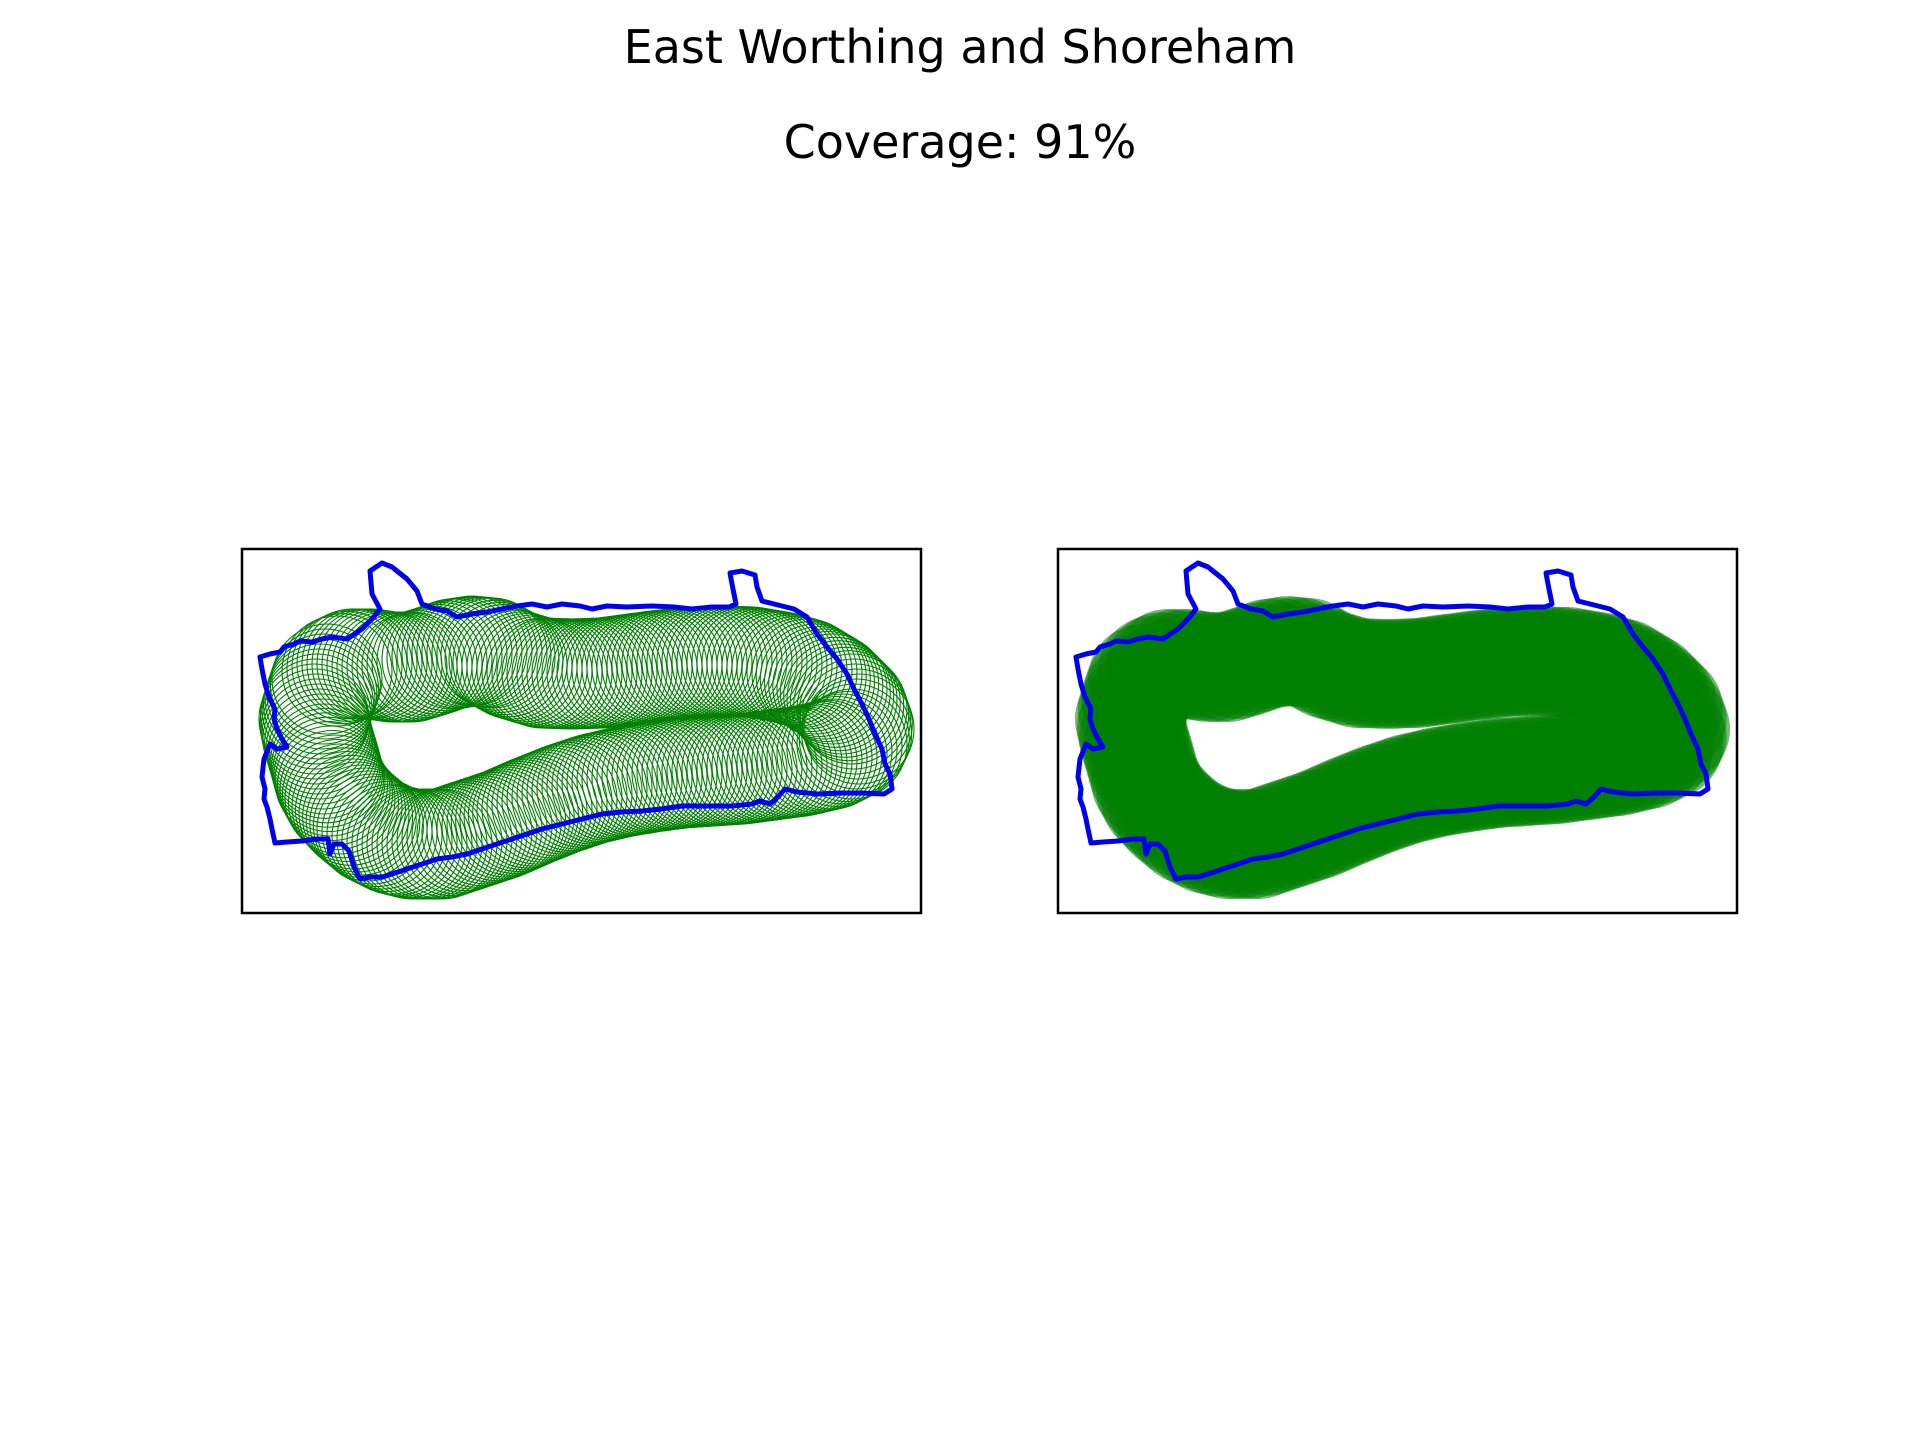 Image resolution: width=1920 pixels, height=1440 pixels. Describe the element at coordinates (1153, 671) in the screenshot. I see `coverage-disc` at that location.